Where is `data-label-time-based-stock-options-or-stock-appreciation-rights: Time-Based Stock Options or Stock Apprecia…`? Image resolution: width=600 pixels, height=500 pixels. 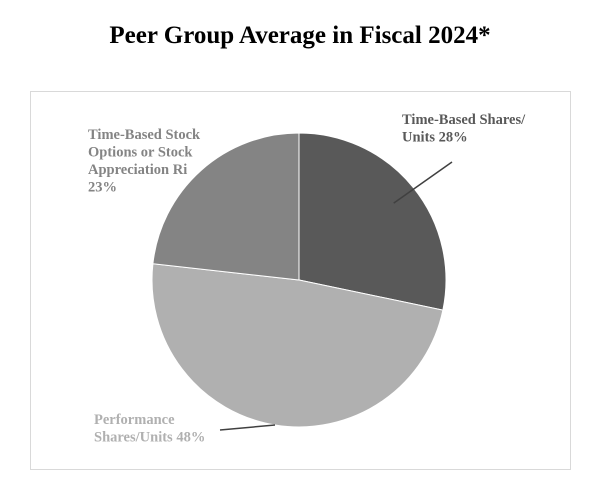 data-label-time-based-stock-options-or-stock-appreciation-rights: Time-Based Stock Options or Stock Apprecia… is located at coordinates (144, 161).